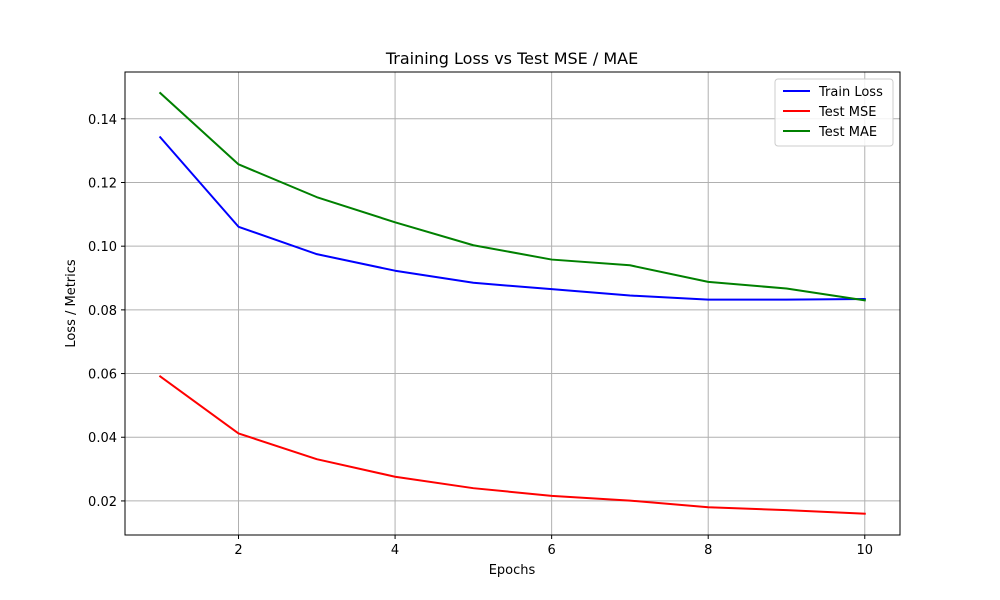 The image size is (1000, 600). What do you see at coordinates (102, 183) in the screenshot?
I see `y-tick-label: 0.12` at bounding box center [102, 183].